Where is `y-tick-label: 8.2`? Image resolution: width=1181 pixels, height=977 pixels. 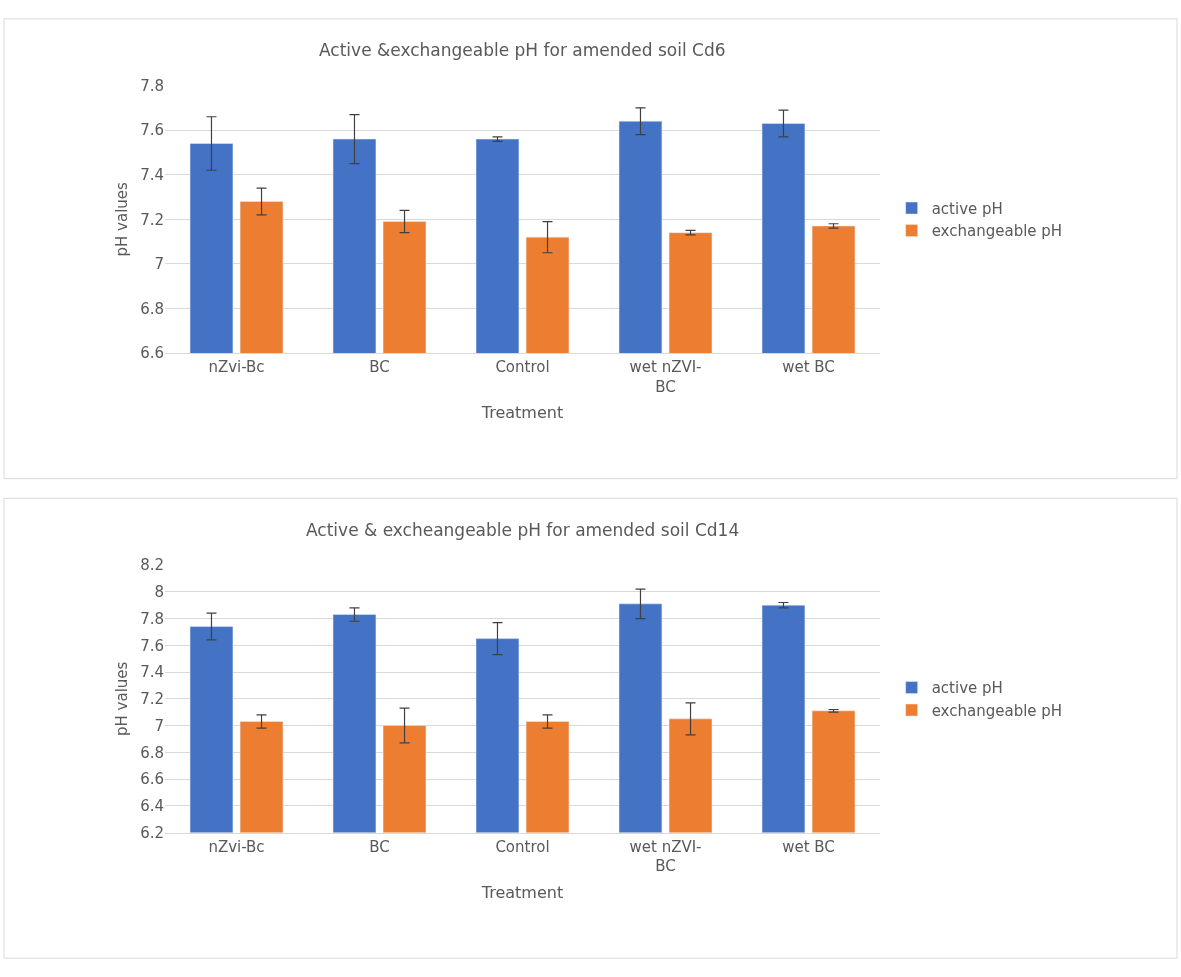
y-tick-label: 8.2 is located at coordinates (152, 565).